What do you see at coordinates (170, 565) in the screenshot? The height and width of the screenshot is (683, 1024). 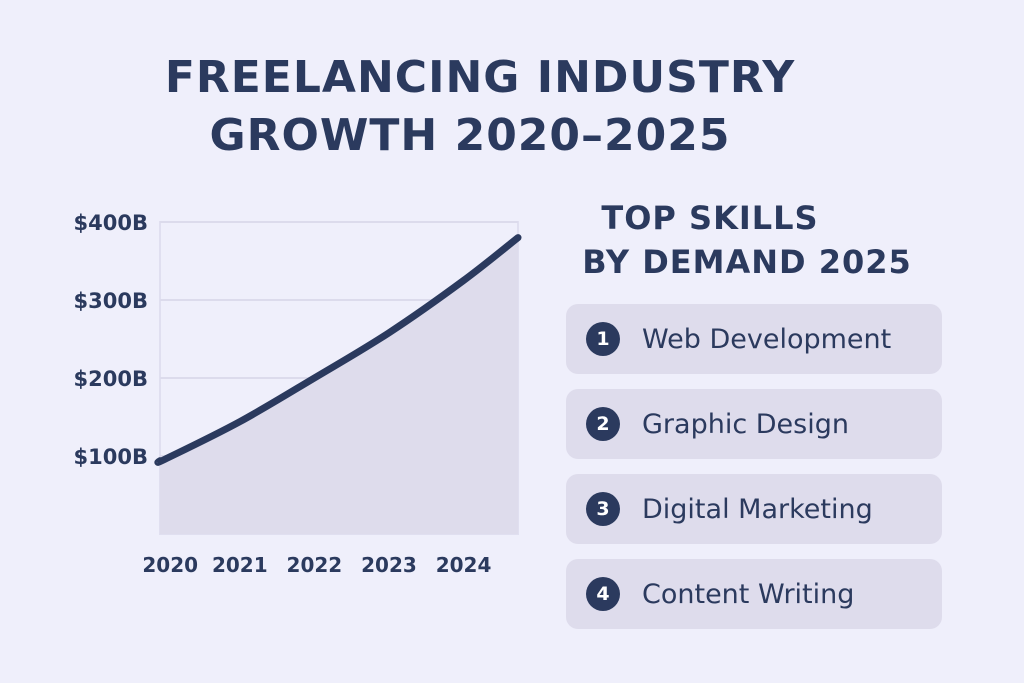 I see `x-tick-label: 2020` at bounding box center [170, 565].